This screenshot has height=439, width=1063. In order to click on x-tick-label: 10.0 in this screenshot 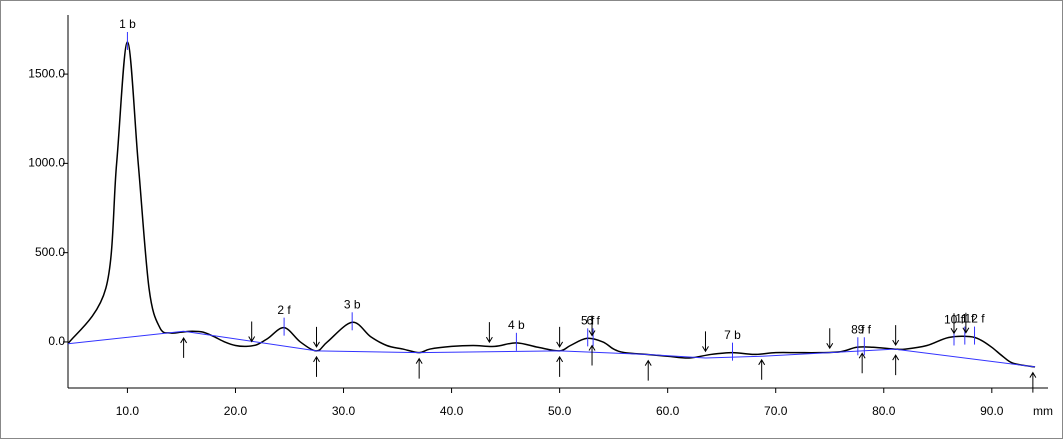, I will do `click(128, 411)`.